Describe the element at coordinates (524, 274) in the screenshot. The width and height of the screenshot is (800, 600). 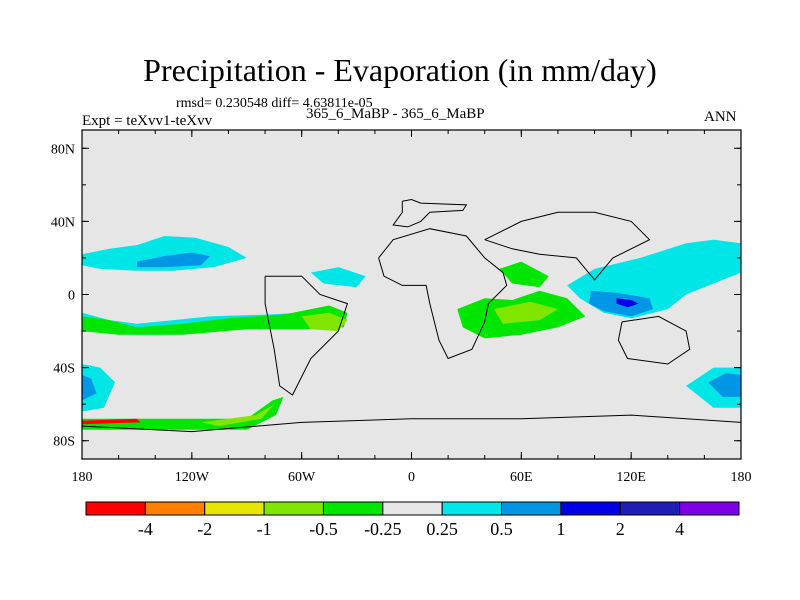
I see `region-arabian-green` at that location.